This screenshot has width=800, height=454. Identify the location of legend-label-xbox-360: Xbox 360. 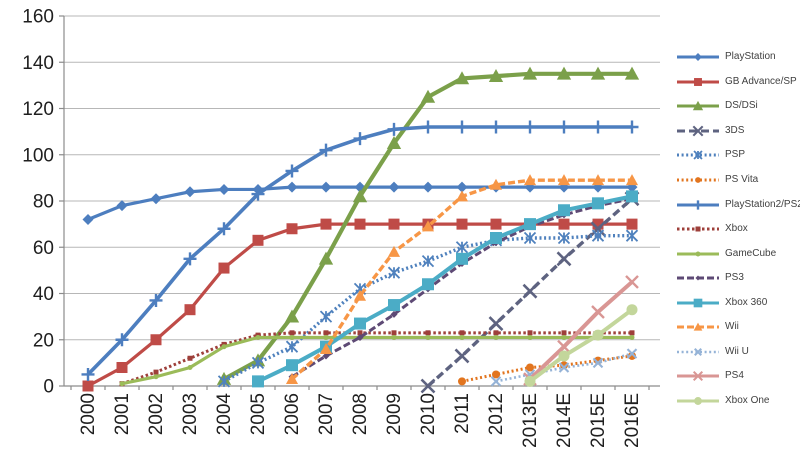
(746, 302).